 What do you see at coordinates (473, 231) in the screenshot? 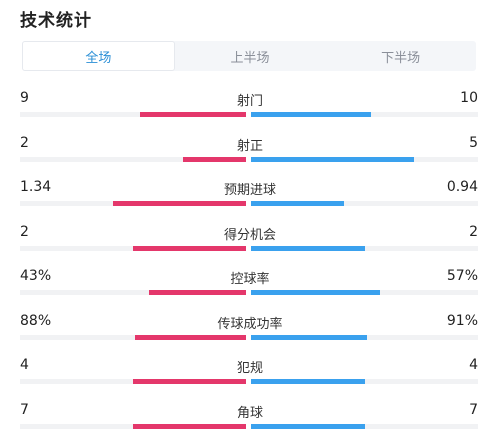
I see `away-value: 2` at bounding box center [473, 231].